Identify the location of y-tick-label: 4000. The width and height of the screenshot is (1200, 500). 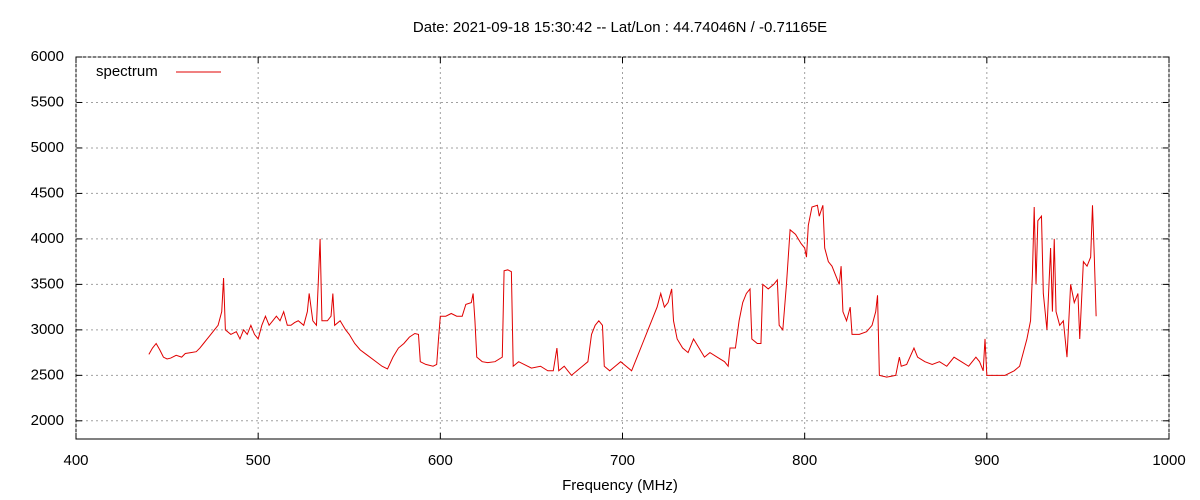
(47, 238).